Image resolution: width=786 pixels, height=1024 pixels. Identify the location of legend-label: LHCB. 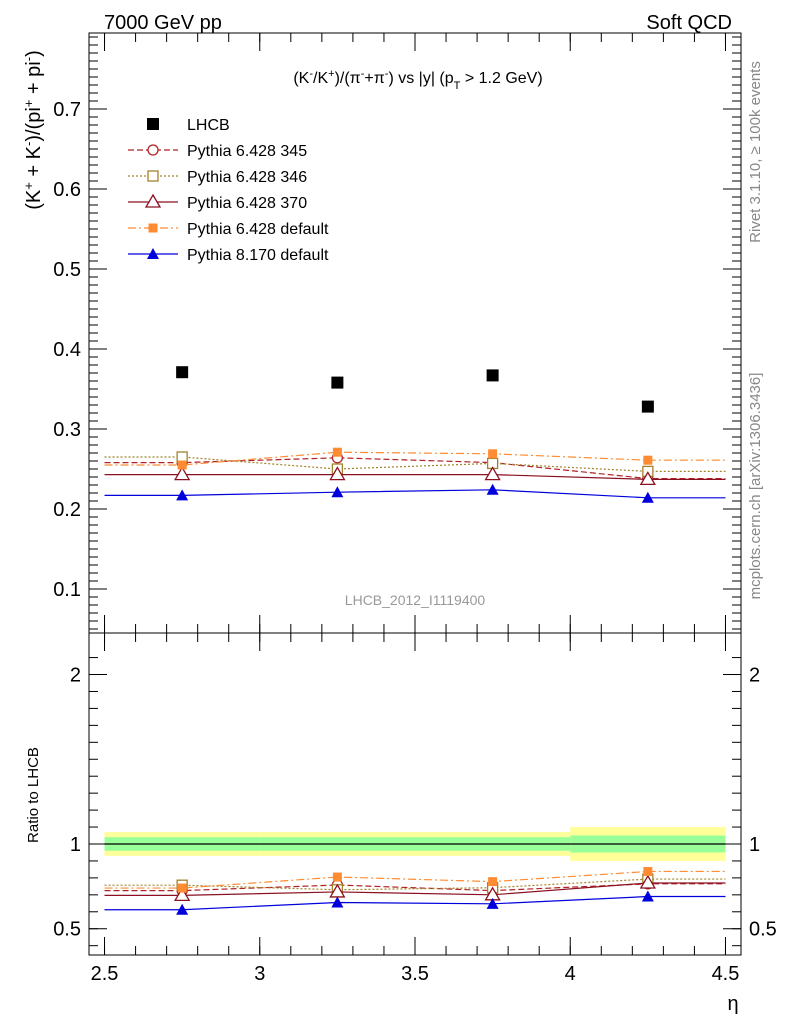
(208, 125).